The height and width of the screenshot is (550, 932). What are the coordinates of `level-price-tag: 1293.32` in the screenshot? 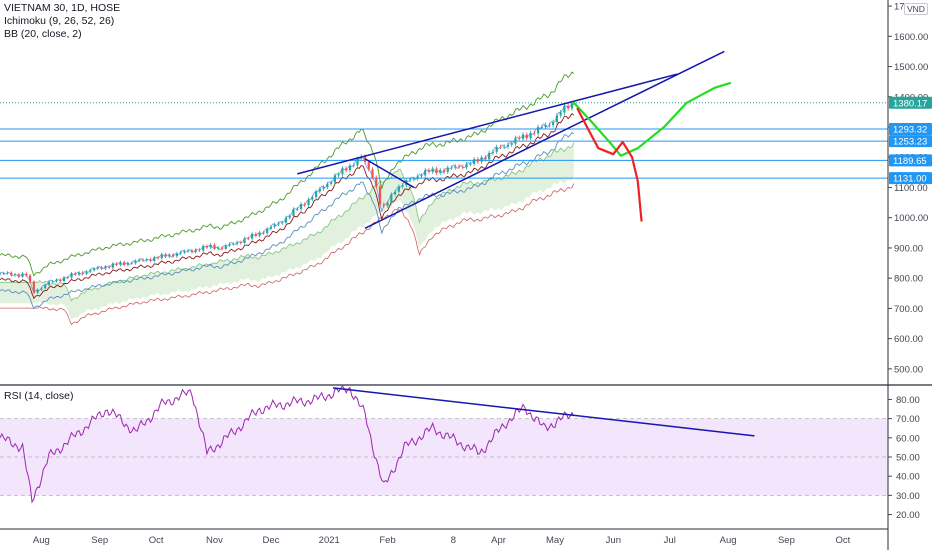 It's located at (910, 130).